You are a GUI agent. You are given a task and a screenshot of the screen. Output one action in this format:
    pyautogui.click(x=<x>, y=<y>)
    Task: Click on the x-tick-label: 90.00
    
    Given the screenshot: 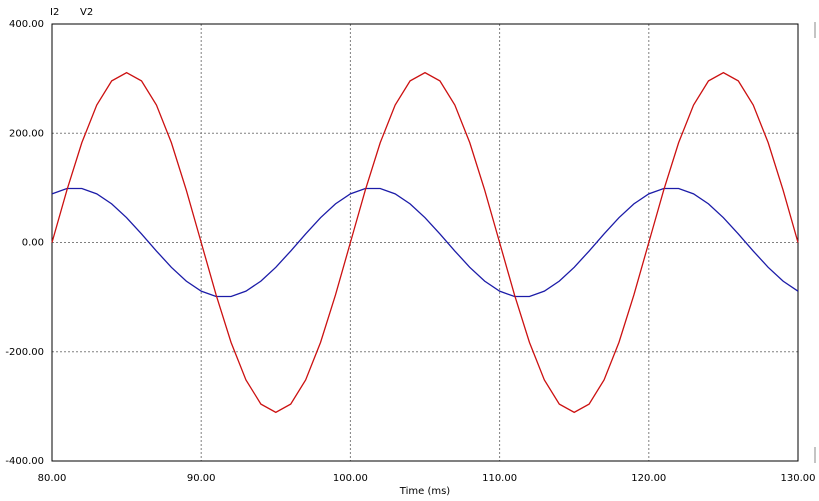 What is the action you would take?
    pyautogui.click(x=201, y=478)
    